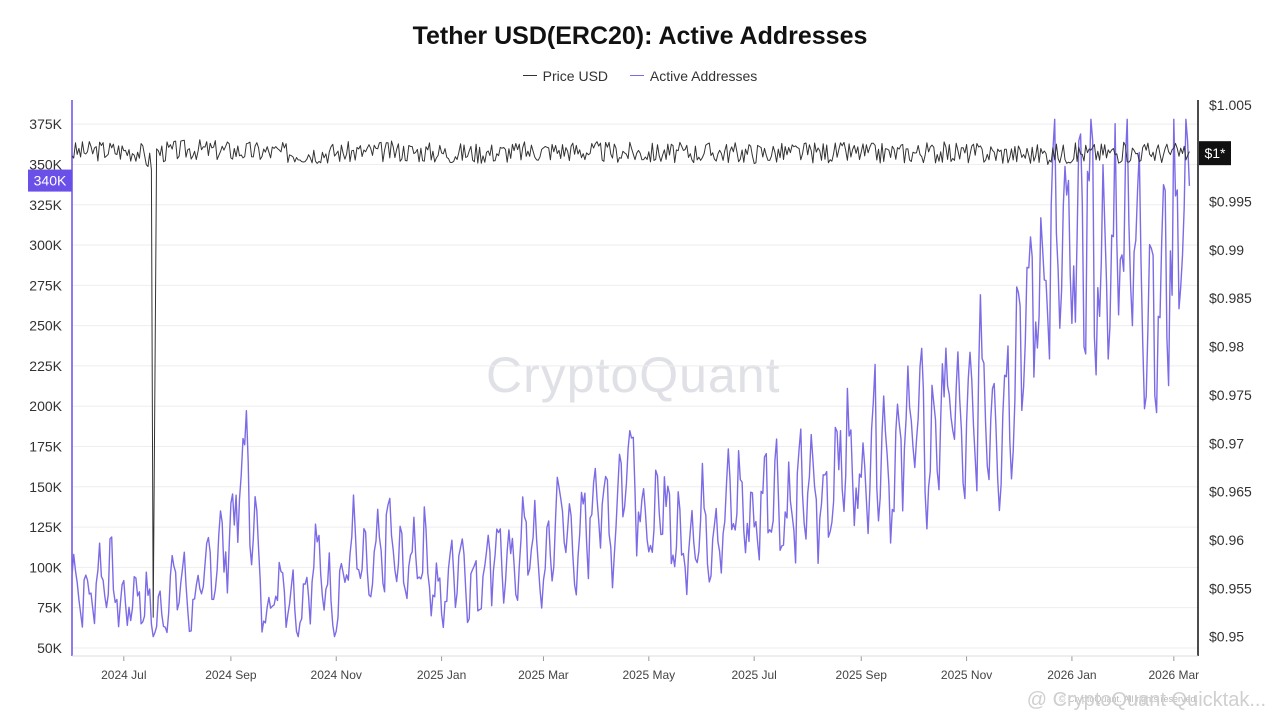 The height and width of the screenshot is (720, 1280). What do you see at coordinates (45, 245) in the screenshot?
I see `left-axis-tick-label: 300K` at bounding box center [45, 245].